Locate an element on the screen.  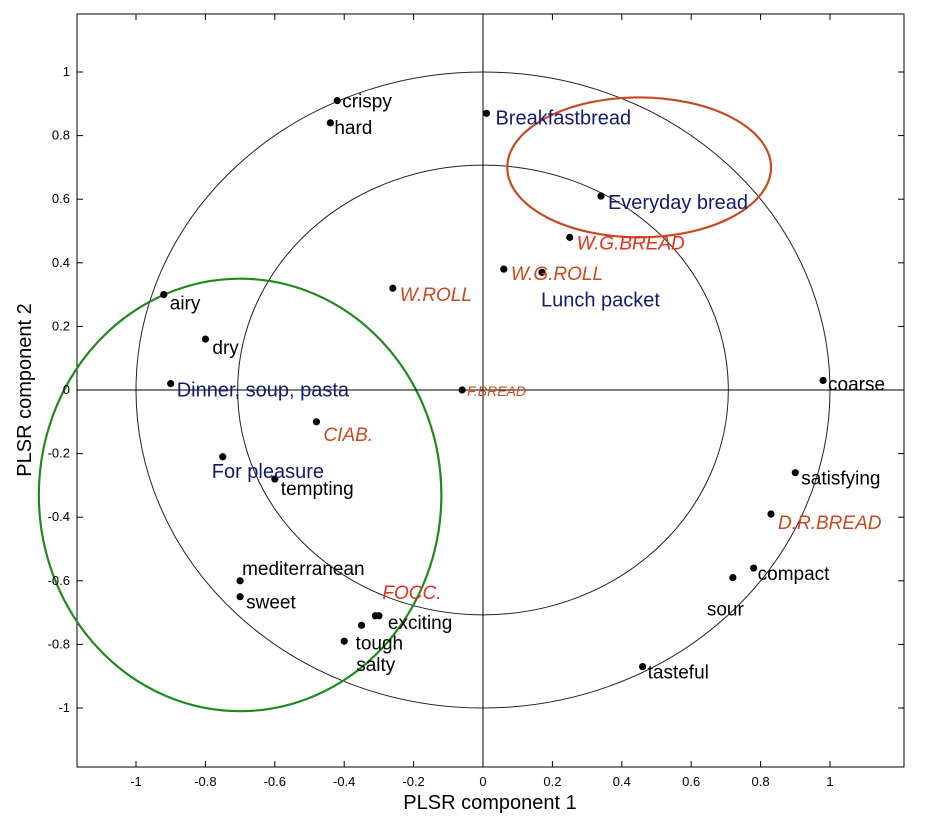
label-airy: airy is located at coordinates (185, 304).